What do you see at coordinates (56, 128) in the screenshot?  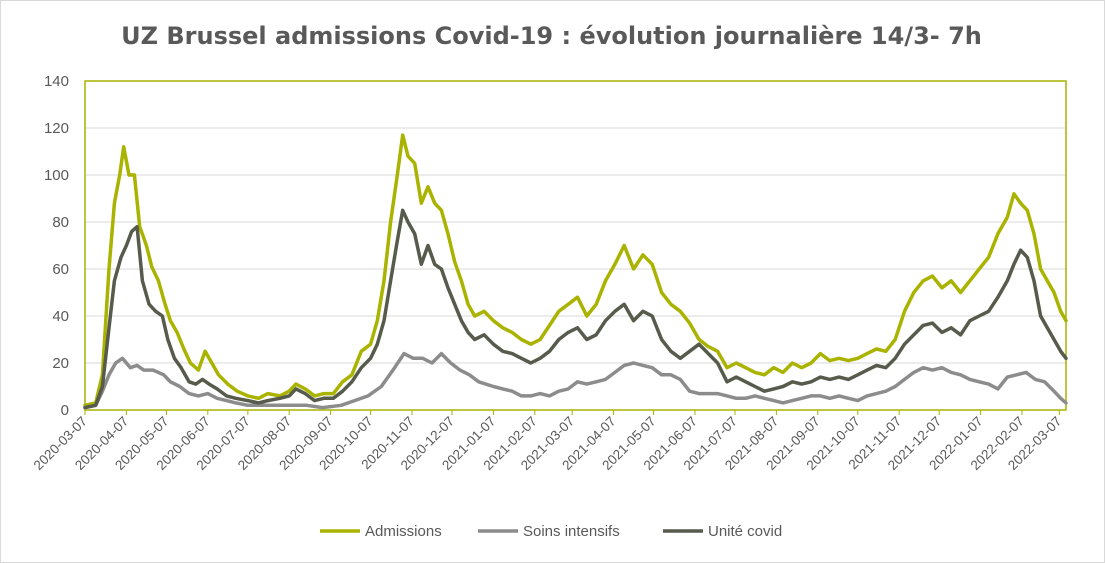 I see `y-tick-label: 120` at bounding box center [56, 128].